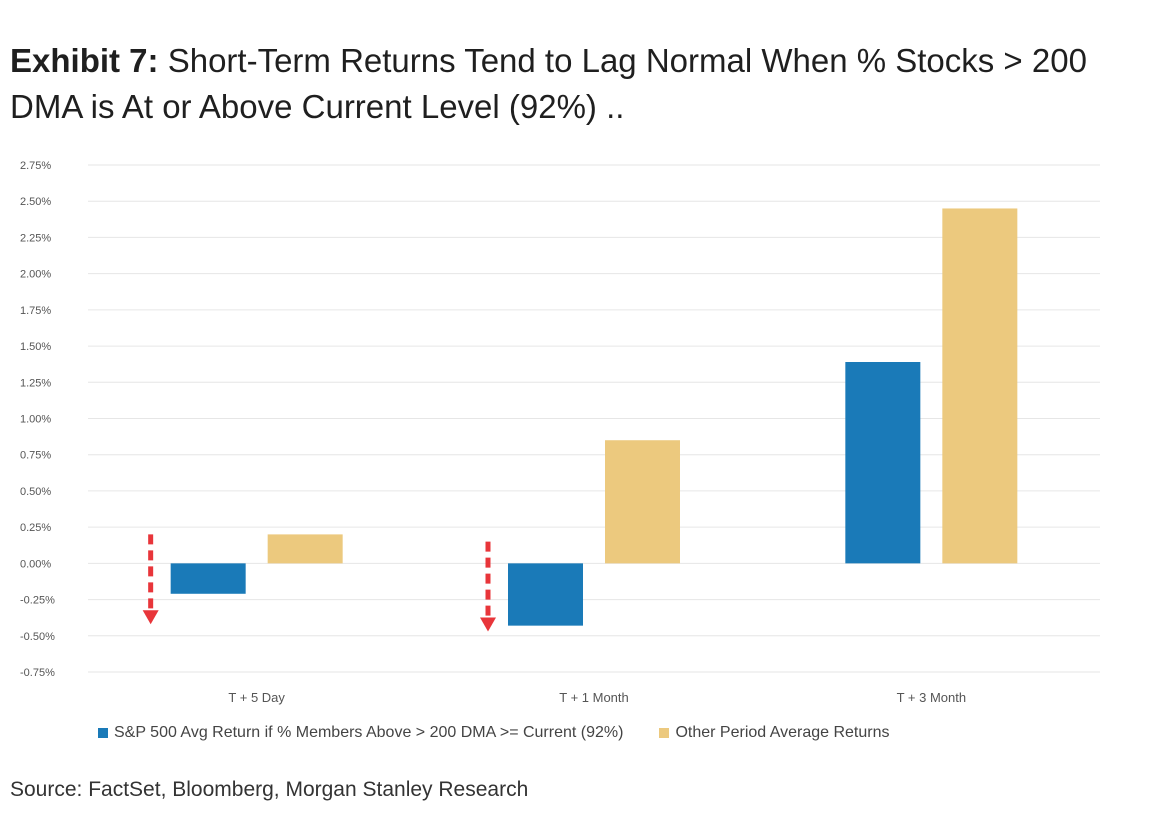 This screenshot has width=1154, height=821. What do you see at coordinates (37, 637) in the screenshot?
I see `y-tick-label-13: -0.50%` at bounding box center [37, 637].